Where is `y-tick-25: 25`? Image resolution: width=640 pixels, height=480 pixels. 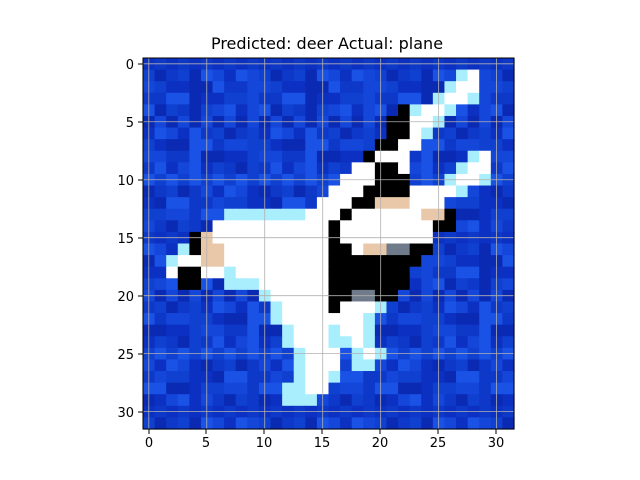
y-tick-25: 25 is located at coordinates (130, 355).